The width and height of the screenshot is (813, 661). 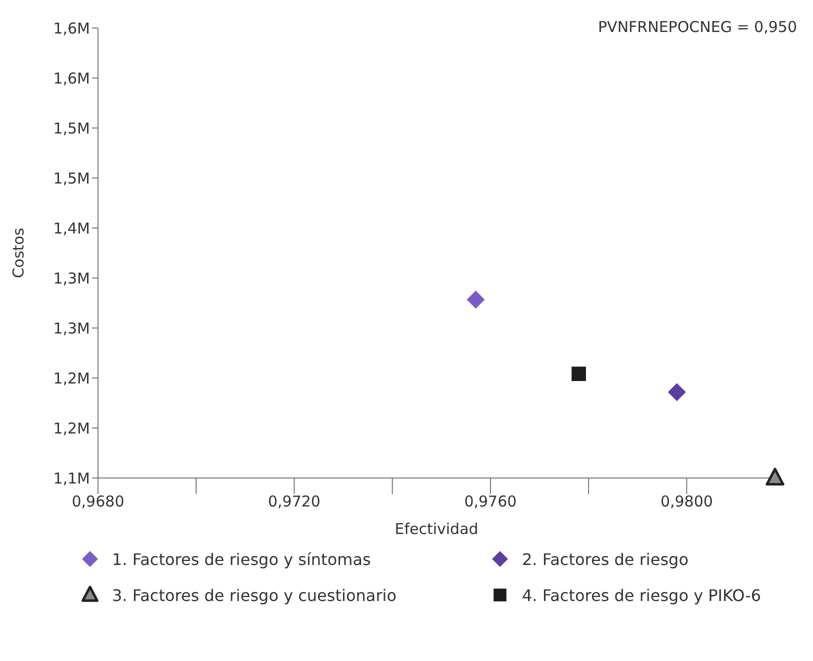 What do you see at coordinates (254, 595) in the screenshot?
I see `legend-label: 3. Factores de riesgo y cuestionario` at bounding box center [254, 595].